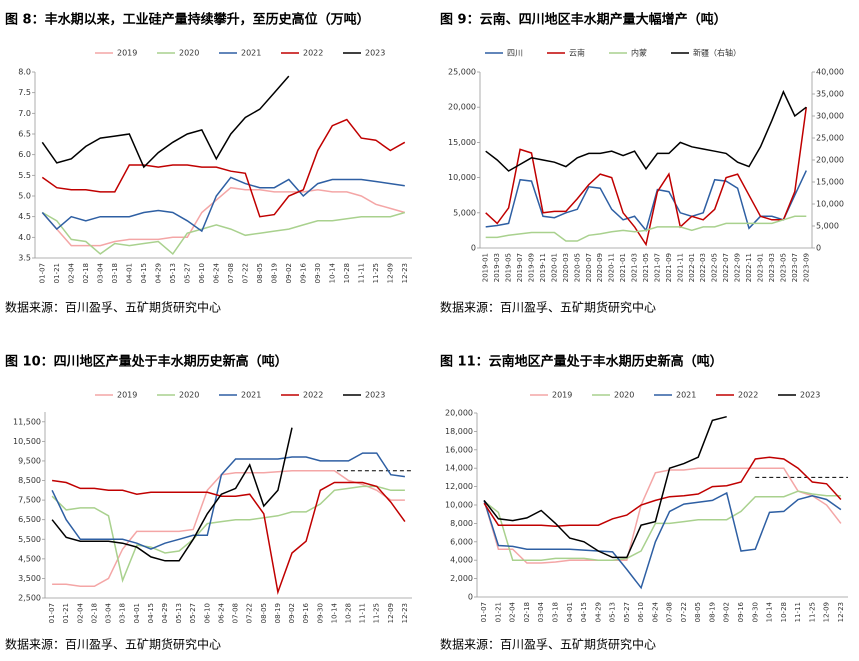  I want to click on x-tick-label: 2019-07, so click(520, 267).